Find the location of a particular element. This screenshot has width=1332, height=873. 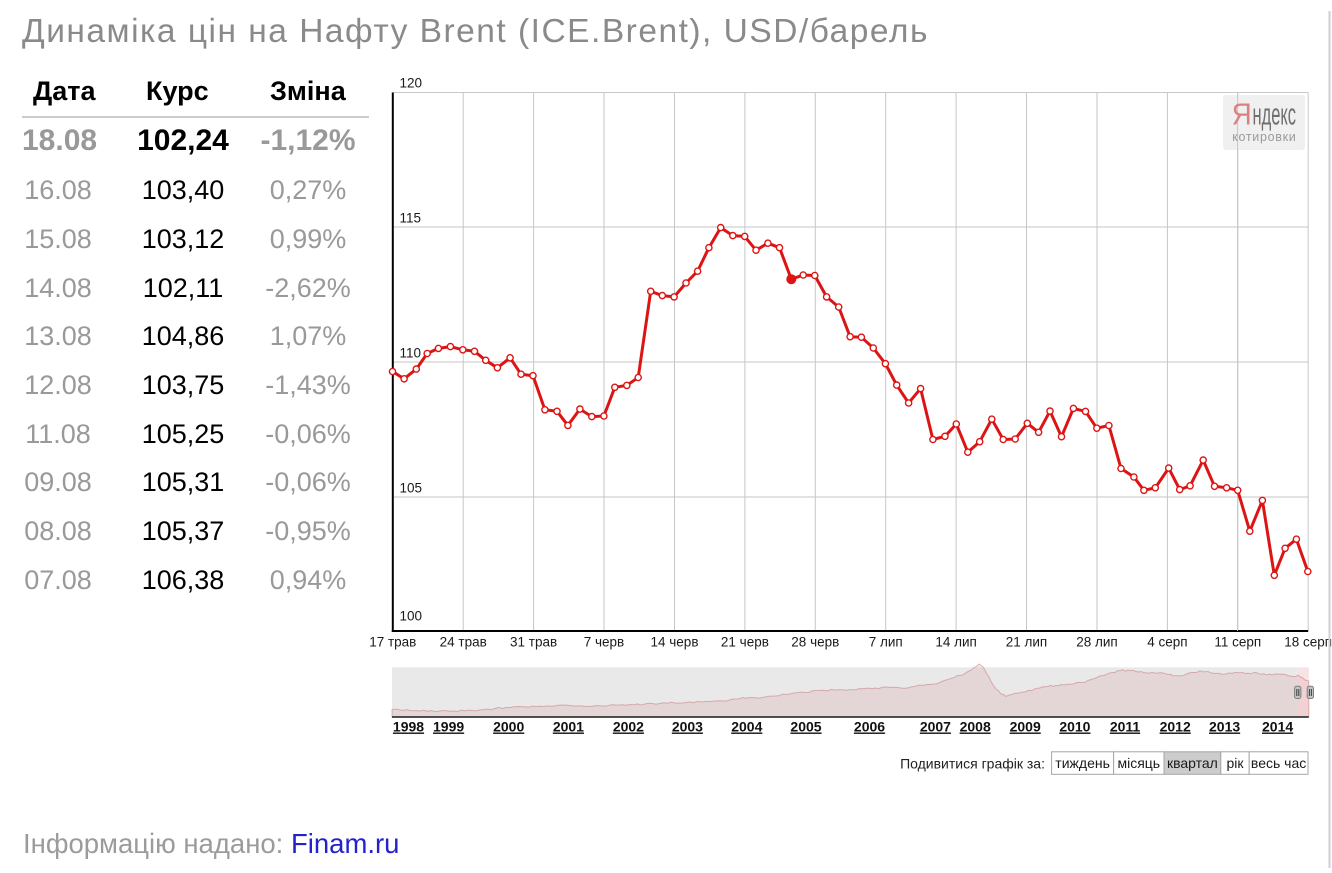

svg-text: 2012 is located at coordinates (1175, 727).